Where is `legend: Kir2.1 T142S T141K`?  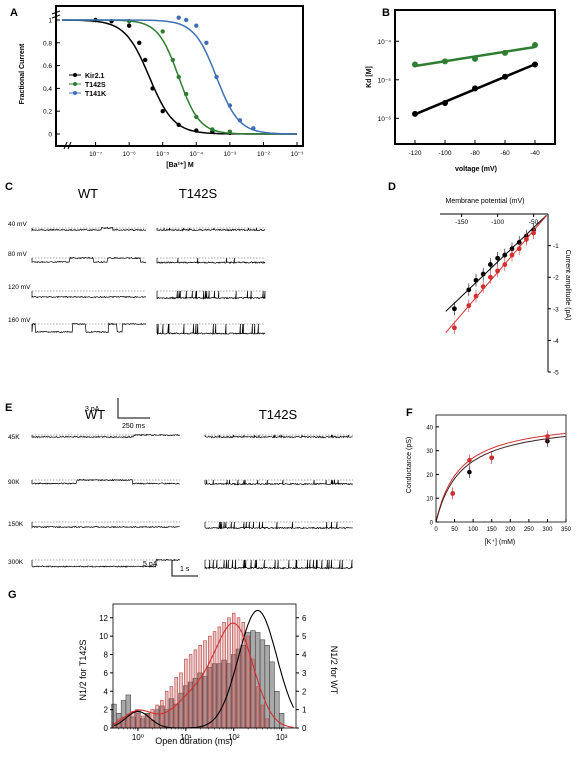
legend: Kir2.1 T142S T141K is located at coordinates (87, 85).